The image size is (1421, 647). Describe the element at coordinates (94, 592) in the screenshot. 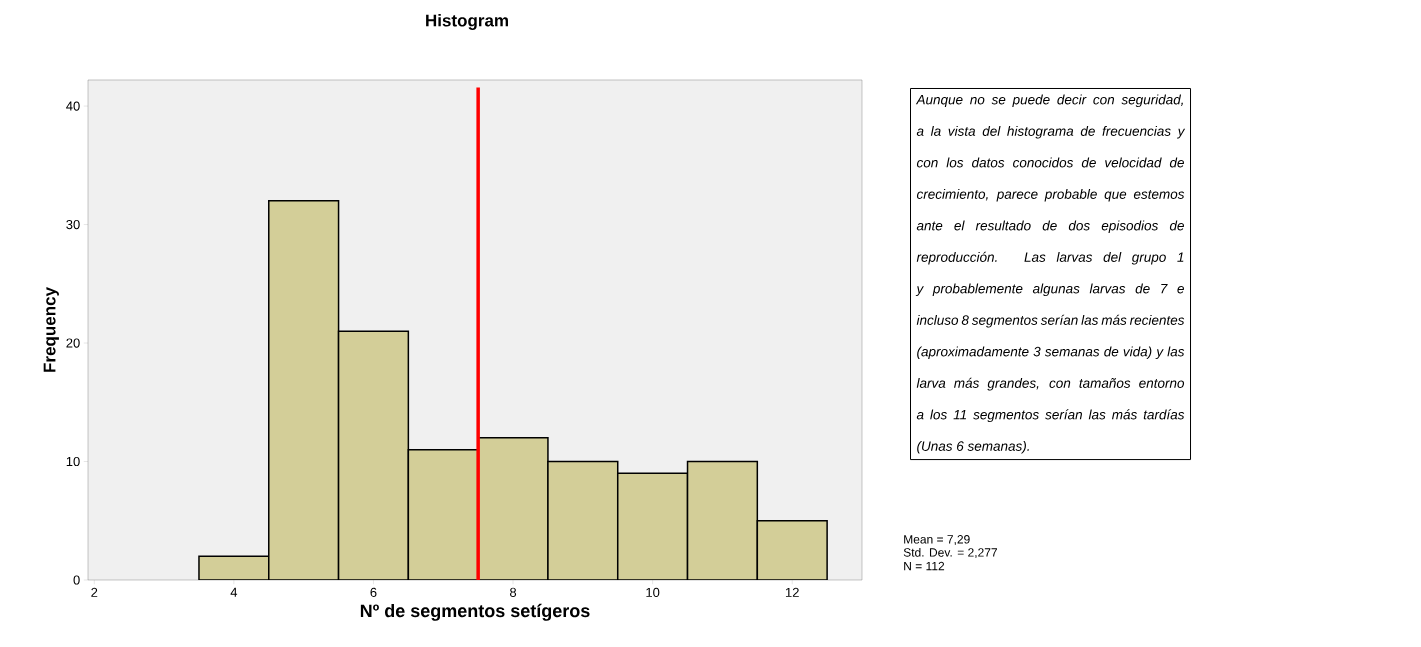

I see `x-tick-label: 2` at that location.